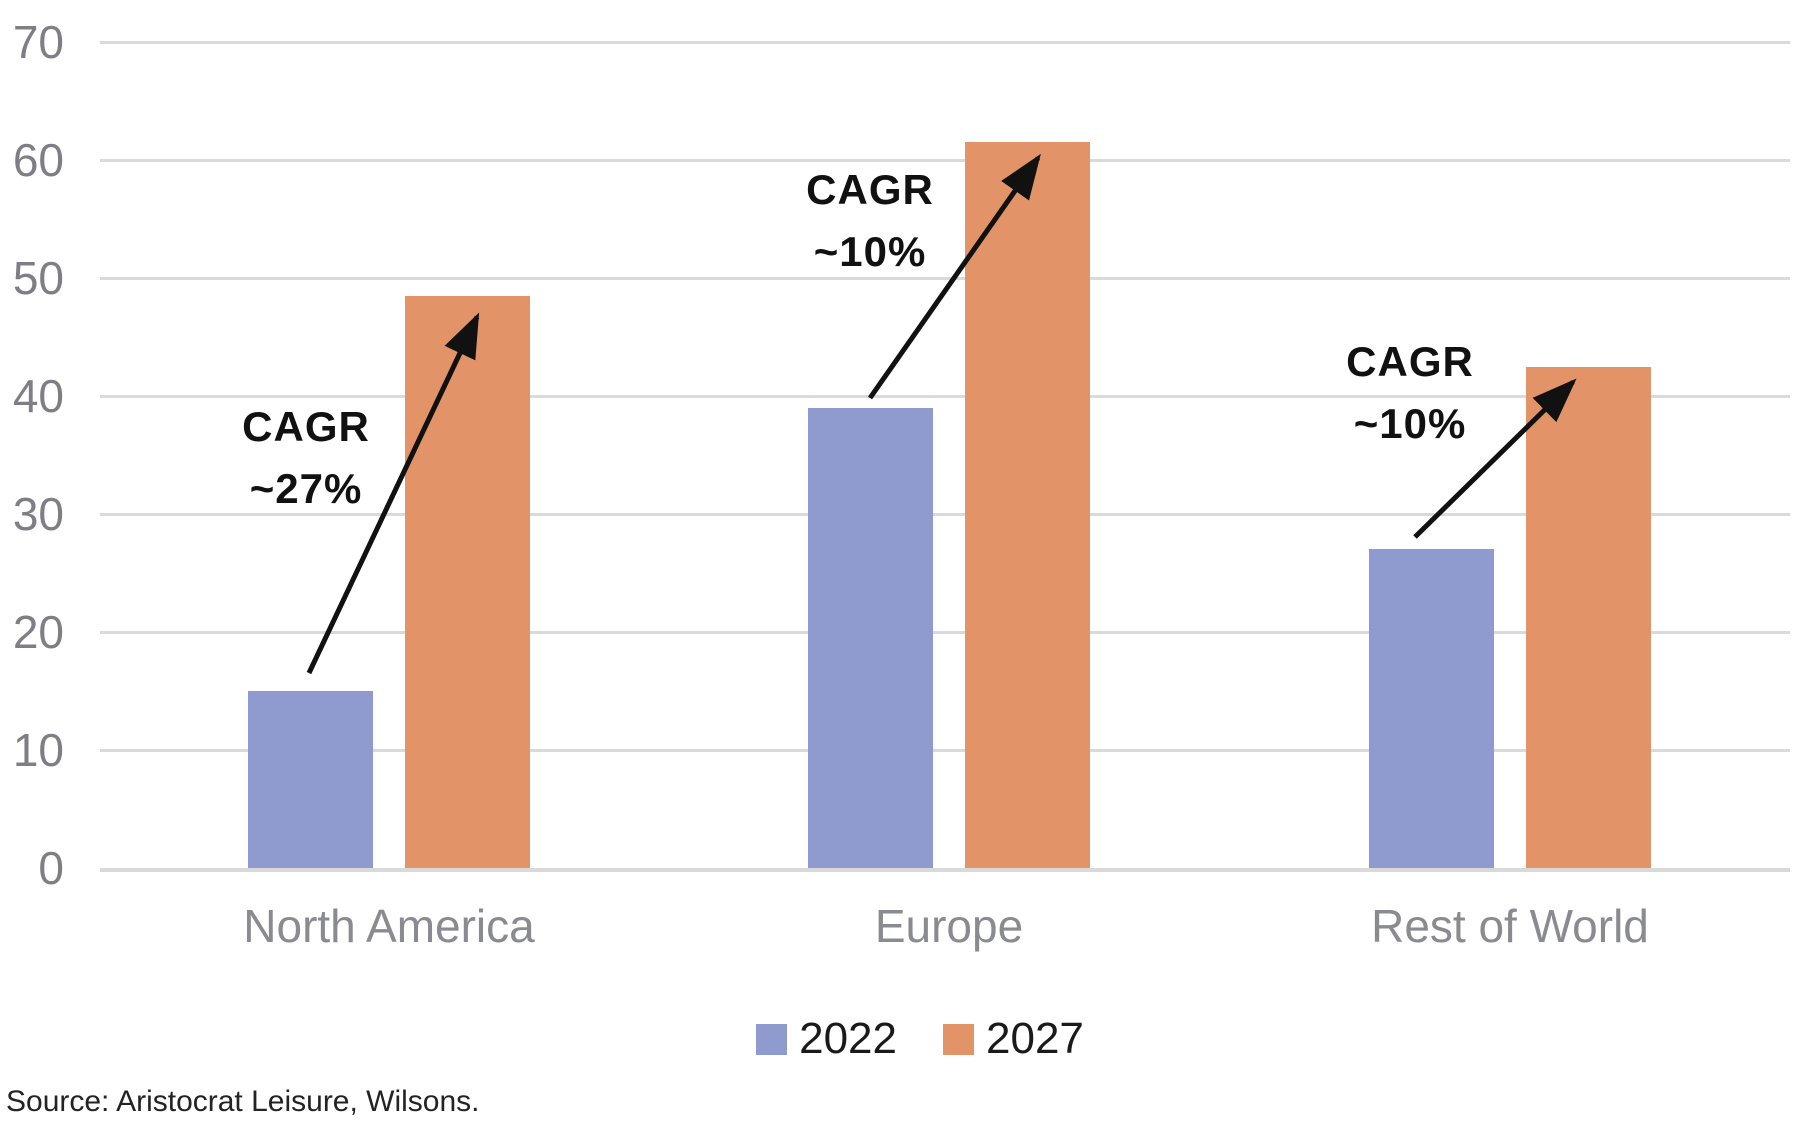  What do you see at coordinates (51, 868) in the screenshot?
I see `y-axis-tick-label: 0` at bounding box center [51, 868].